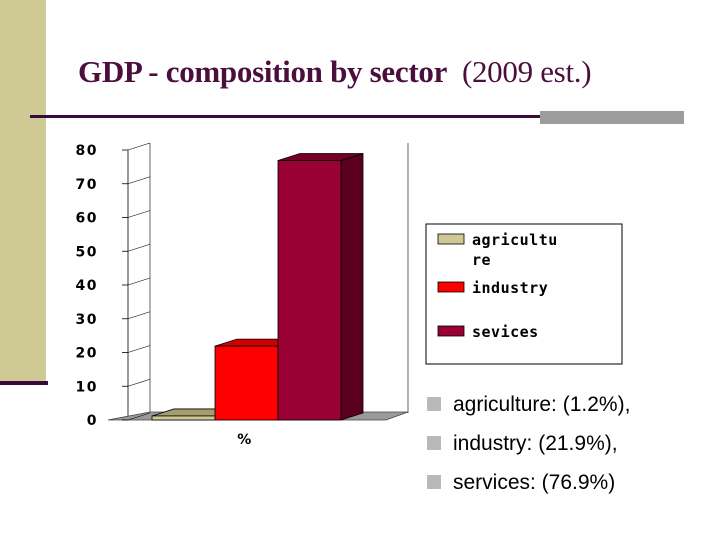  I want to click on bullet-industry: industry: (21.9%),, so click(528, 448).